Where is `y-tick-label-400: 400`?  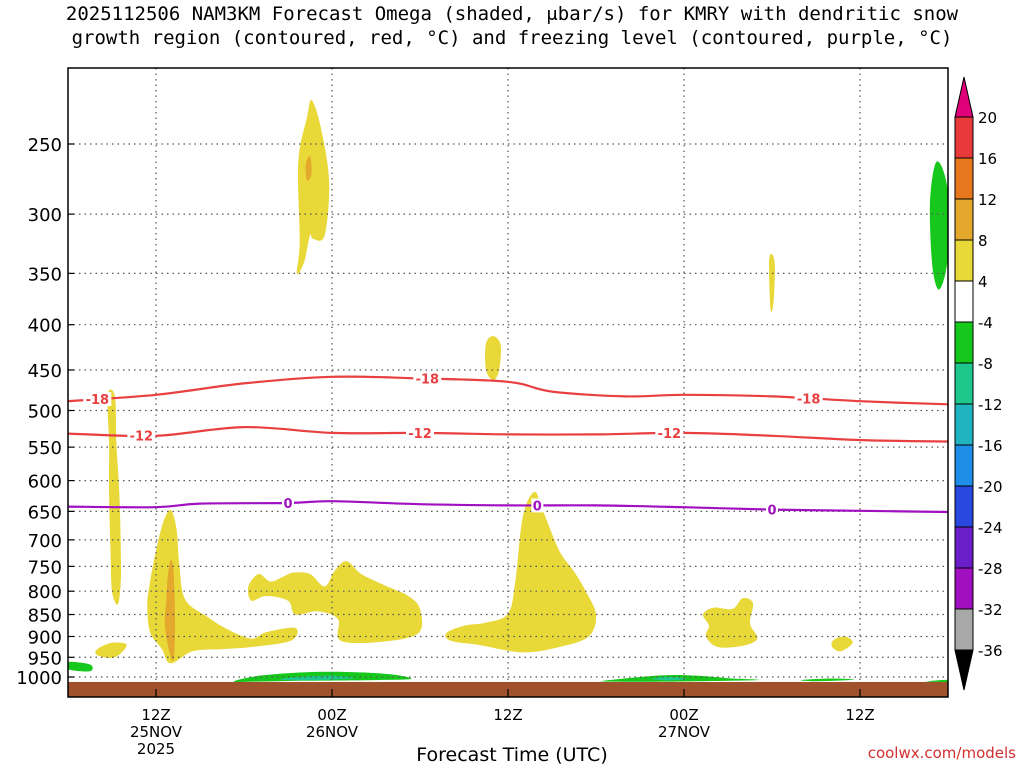 y-tick-label-400: 400 is located at coordinates (45, 326).